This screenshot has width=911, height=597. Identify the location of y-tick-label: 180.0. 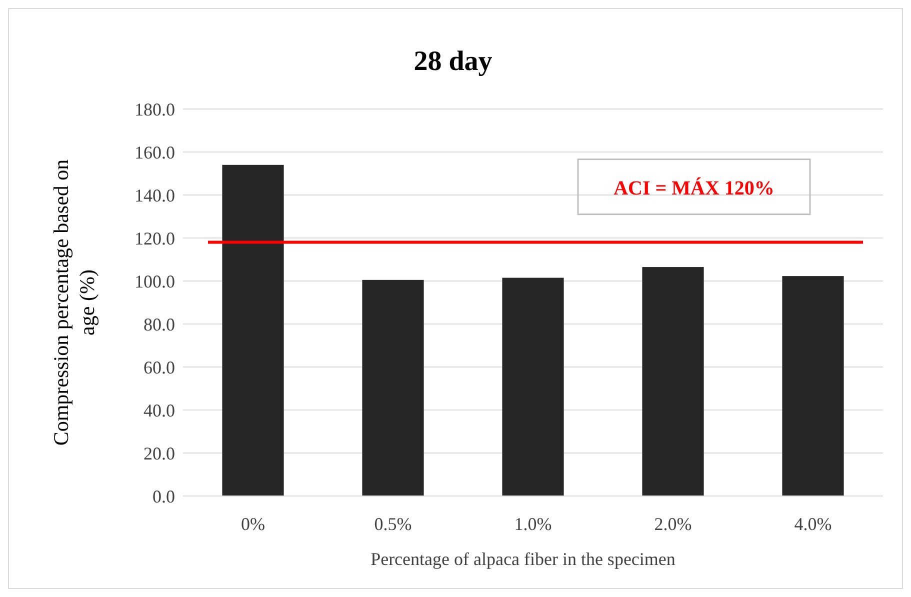
(154, 109).